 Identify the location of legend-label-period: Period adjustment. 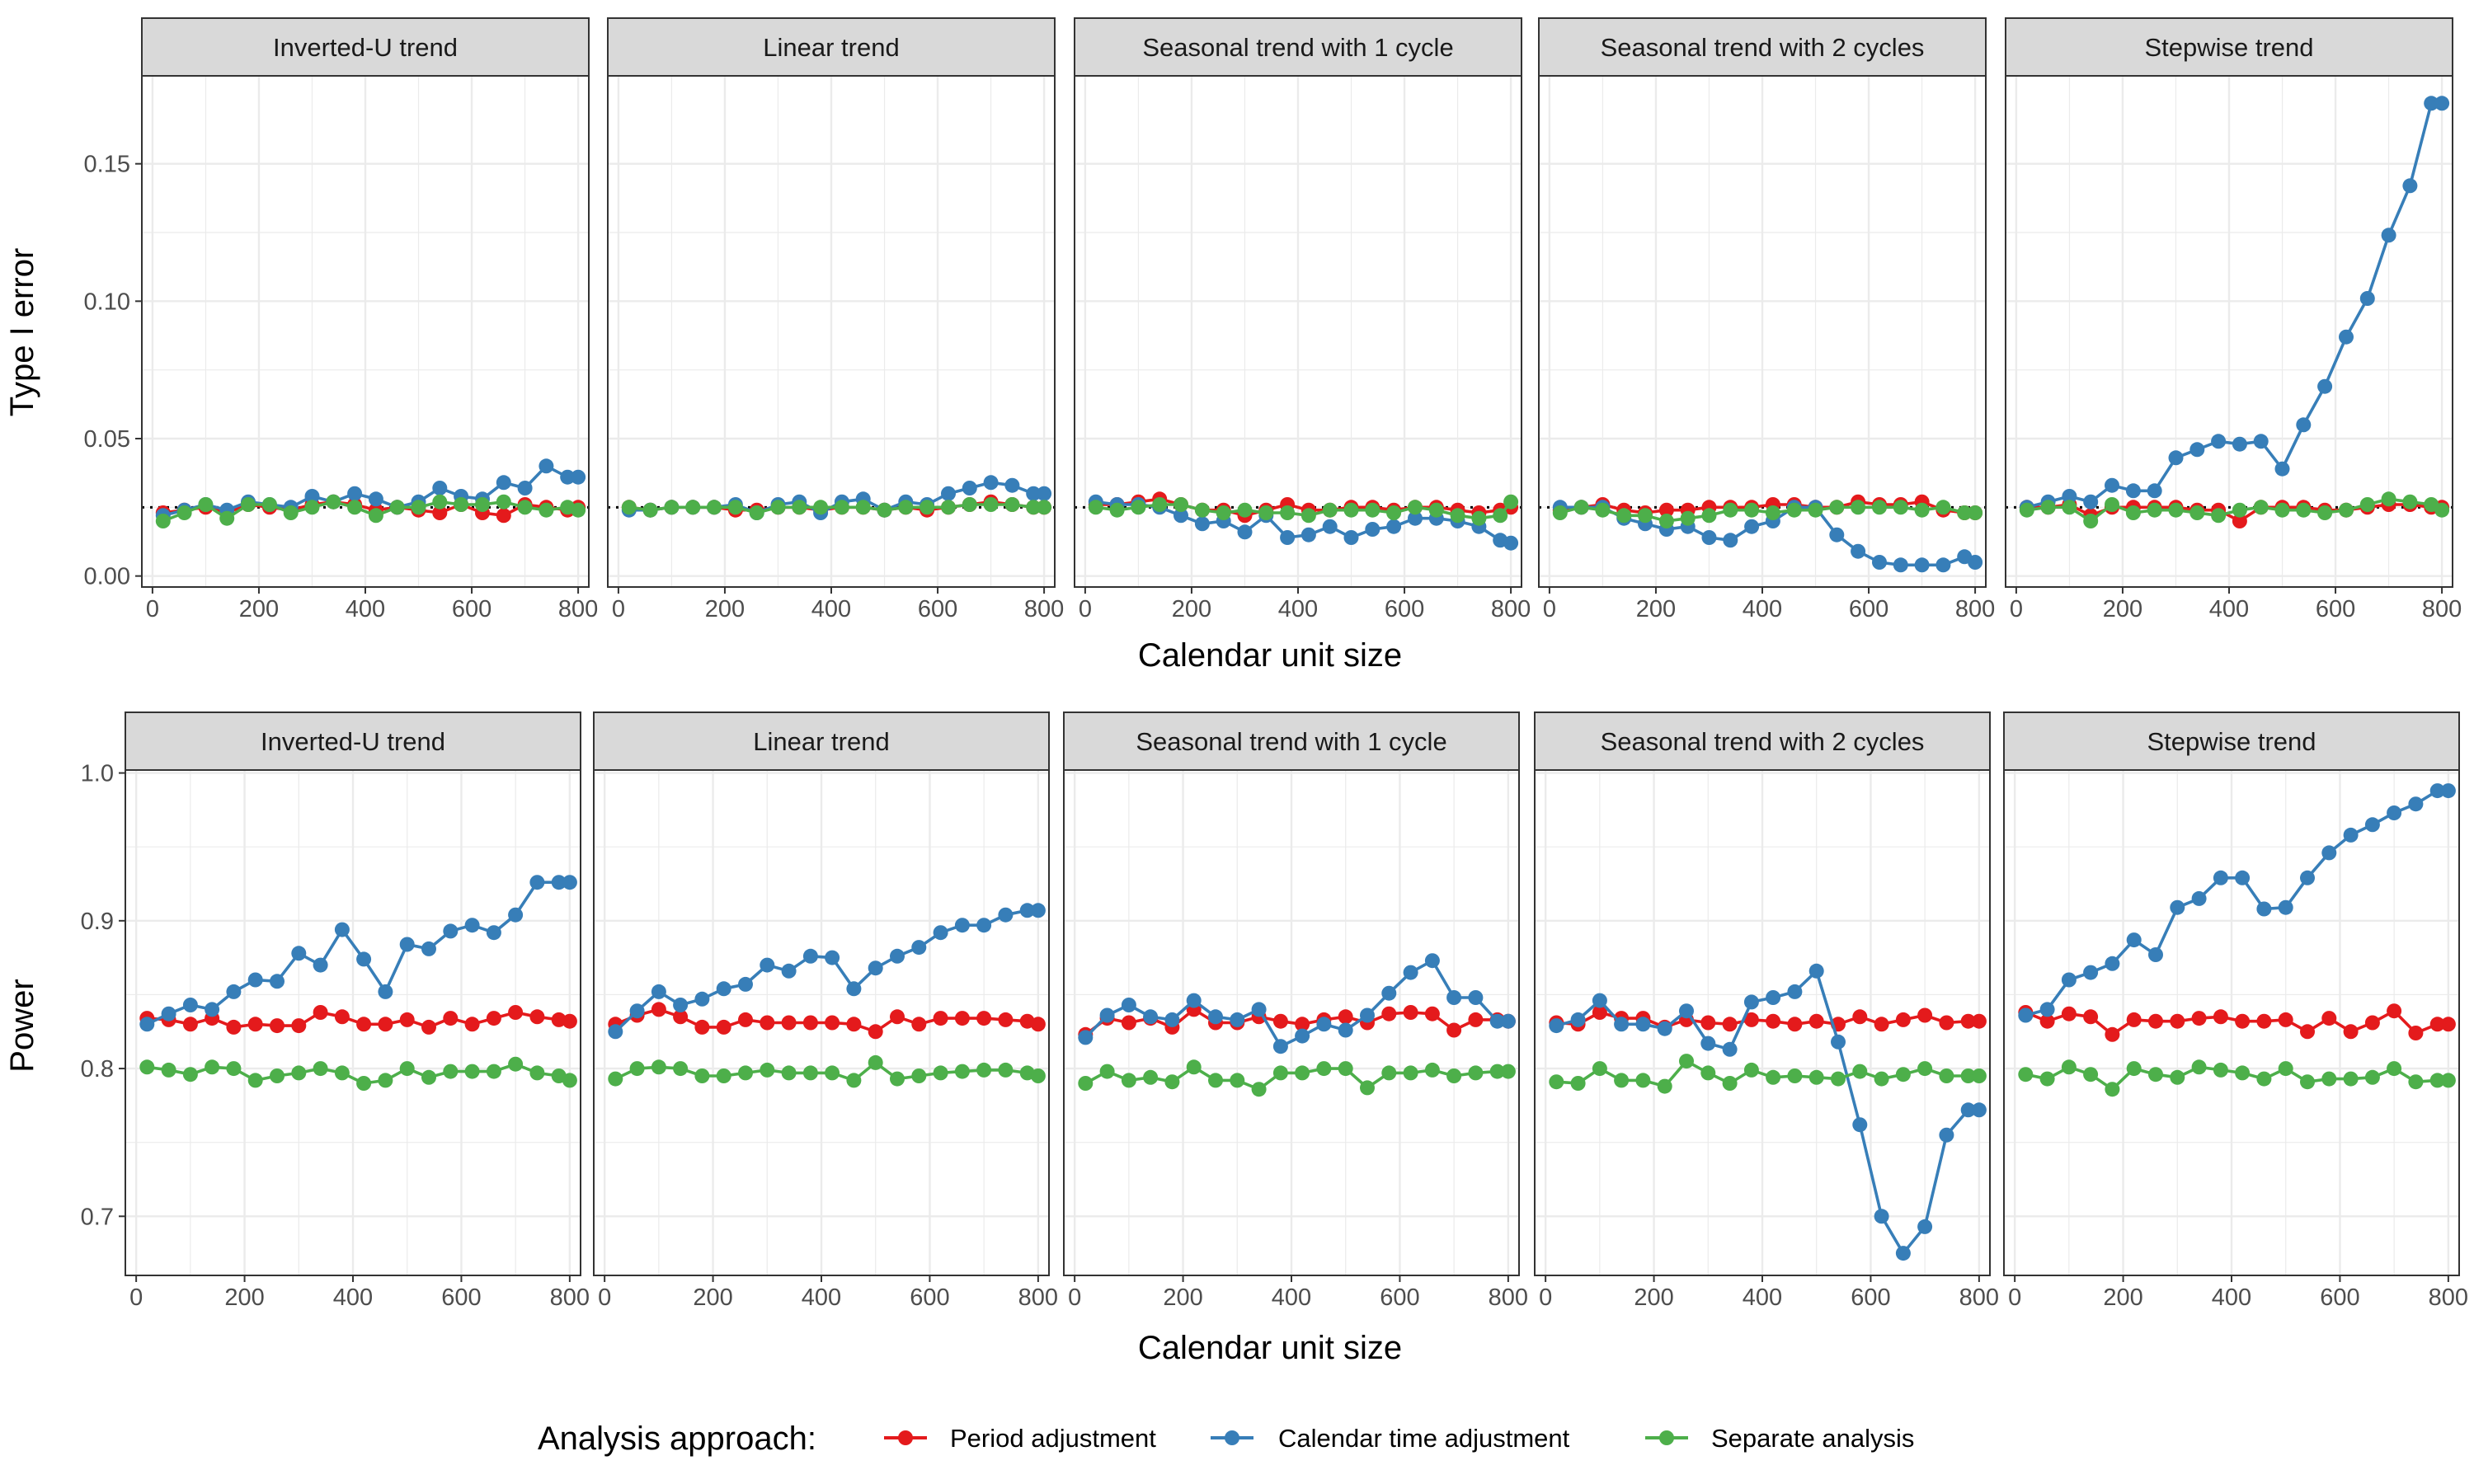
(1053, 1438).